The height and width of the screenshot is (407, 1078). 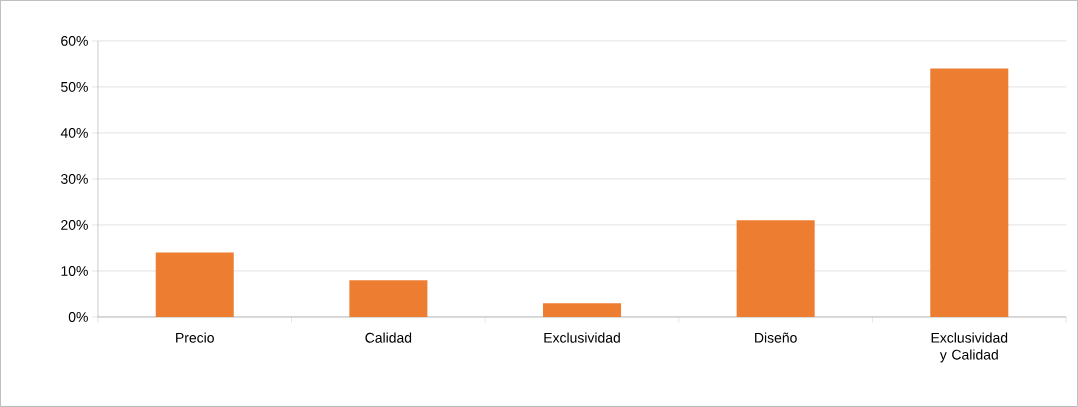 What do you see at coordinates (74, 179) in the screenshot?
I see `y-tick-label: 30%` at bounding box center [74, 179].